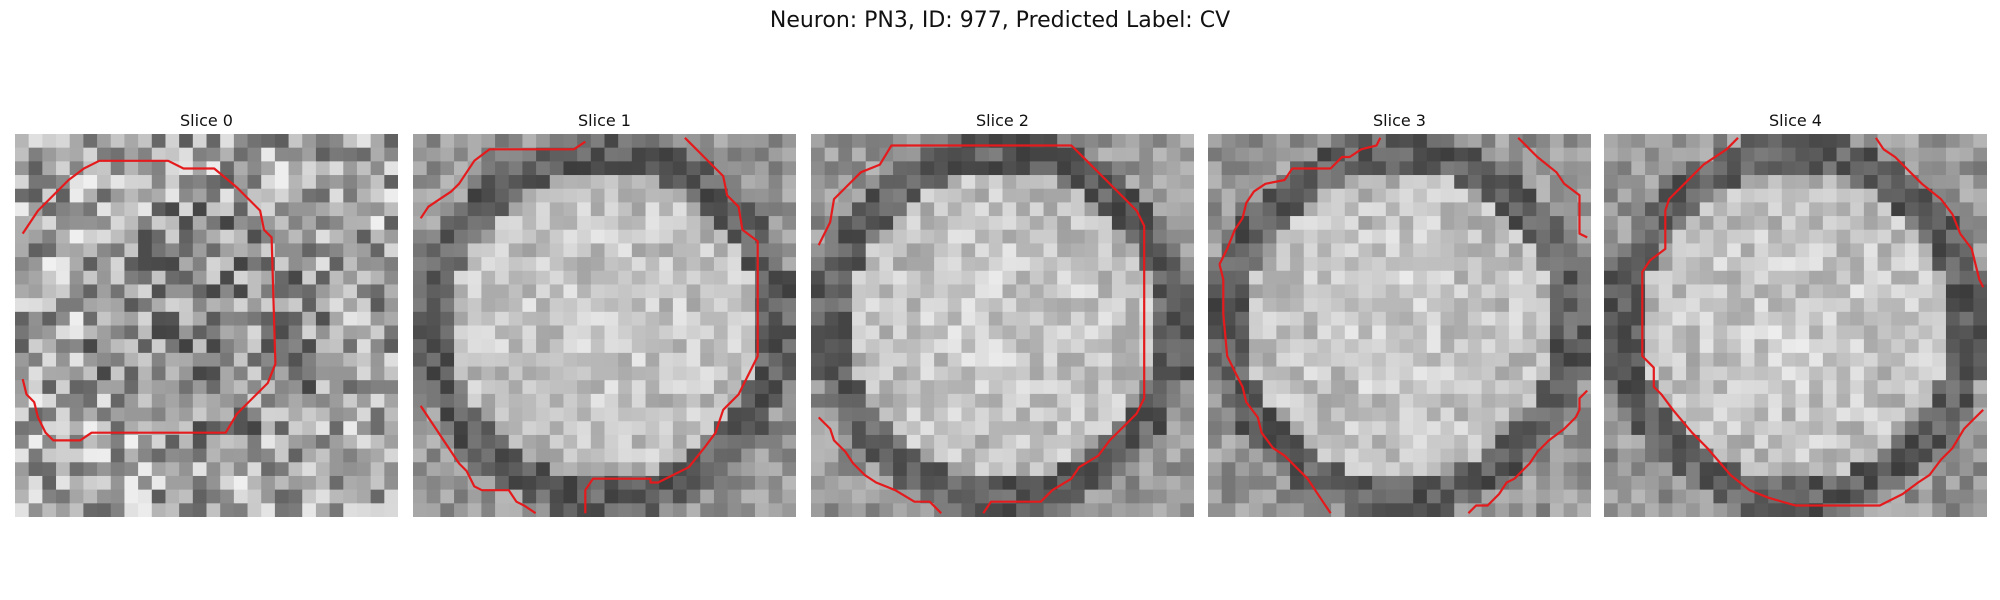  What do you see at coordinates (604, 120) in the screenshot?
I see `slice-title: Slice 1` at bounding box center [604, 120].